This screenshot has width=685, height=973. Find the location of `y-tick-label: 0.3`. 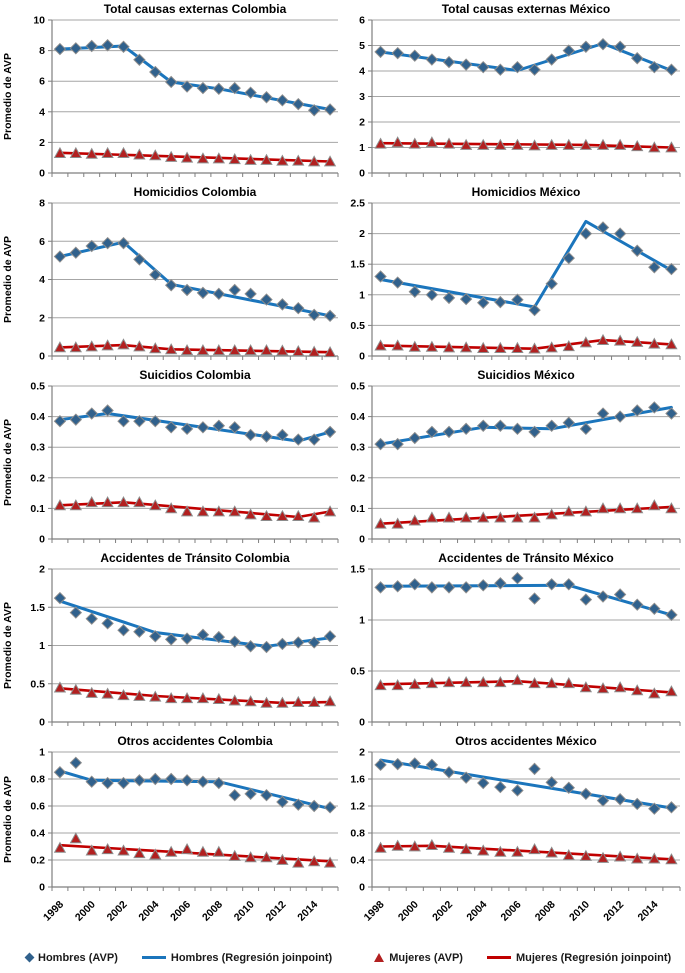

y-tick-label: 0.3 is located at coordinates (357, 448).